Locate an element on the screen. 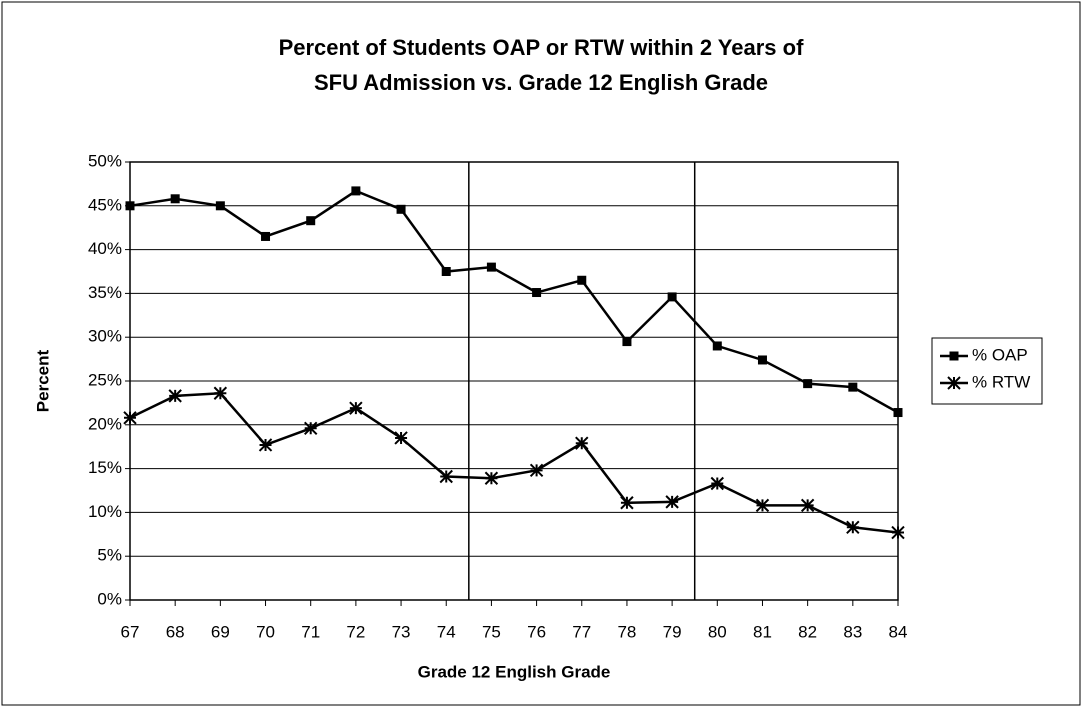 This screenshot has width=1083, height=708. x-tick-label: 81 is located at coordinates (762, 631).